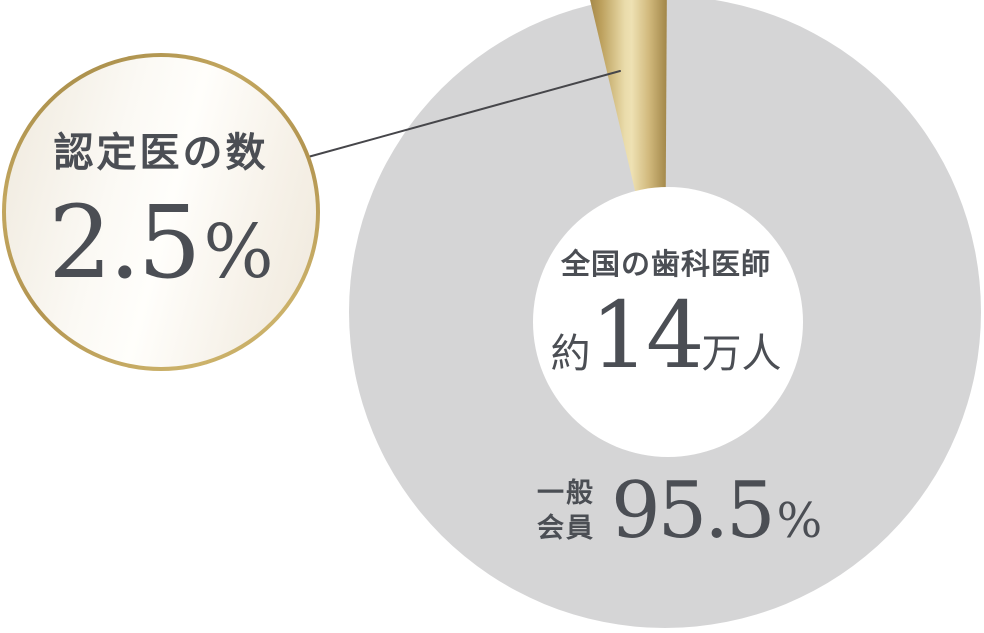 This screenshot has width=984, height=633. What do you see at coordinates (799, 521) in the screenshot?
I see `general-percent-sign: %` at bounding box center [799, 521].